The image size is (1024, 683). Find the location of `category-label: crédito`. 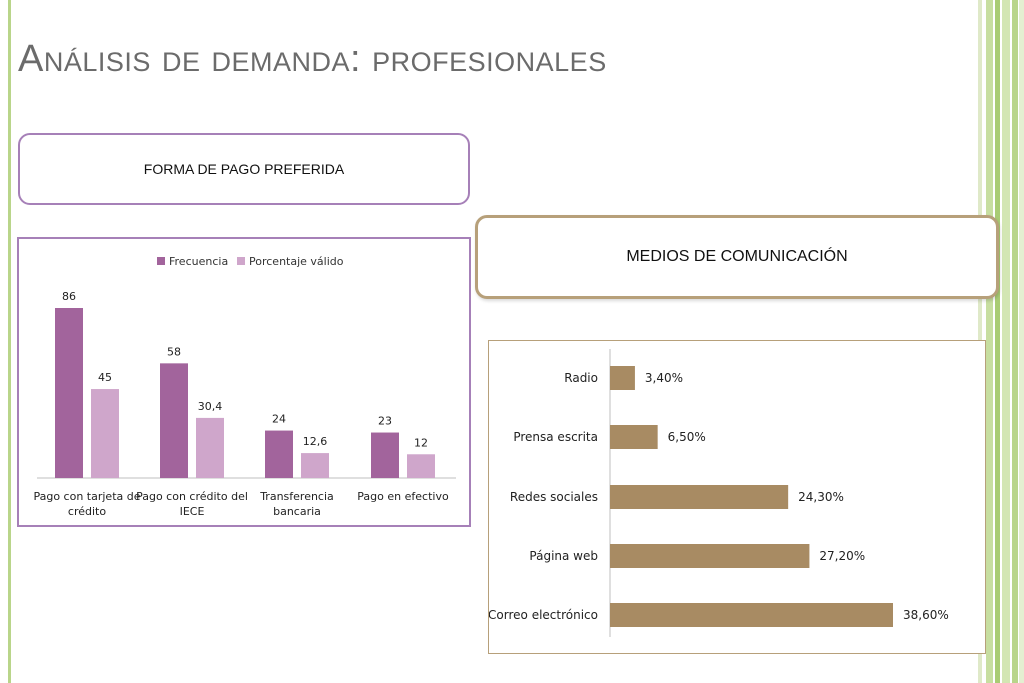

category-label: crédito is located at coordinates (87, 511).